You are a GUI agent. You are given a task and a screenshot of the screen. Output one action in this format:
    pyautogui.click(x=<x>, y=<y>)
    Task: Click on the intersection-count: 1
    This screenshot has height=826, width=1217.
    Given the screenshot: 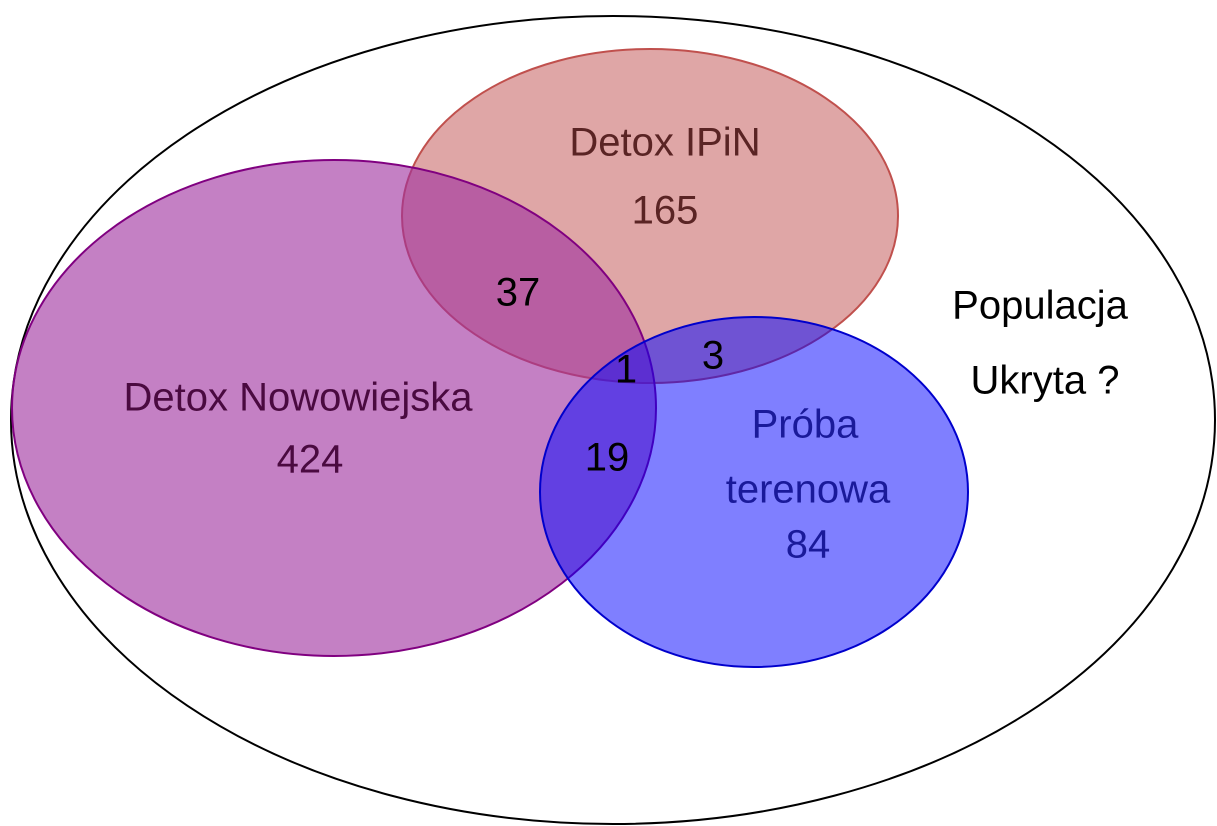 What is the action you would take?
    pyautogui.click(x=626, y=370)
    